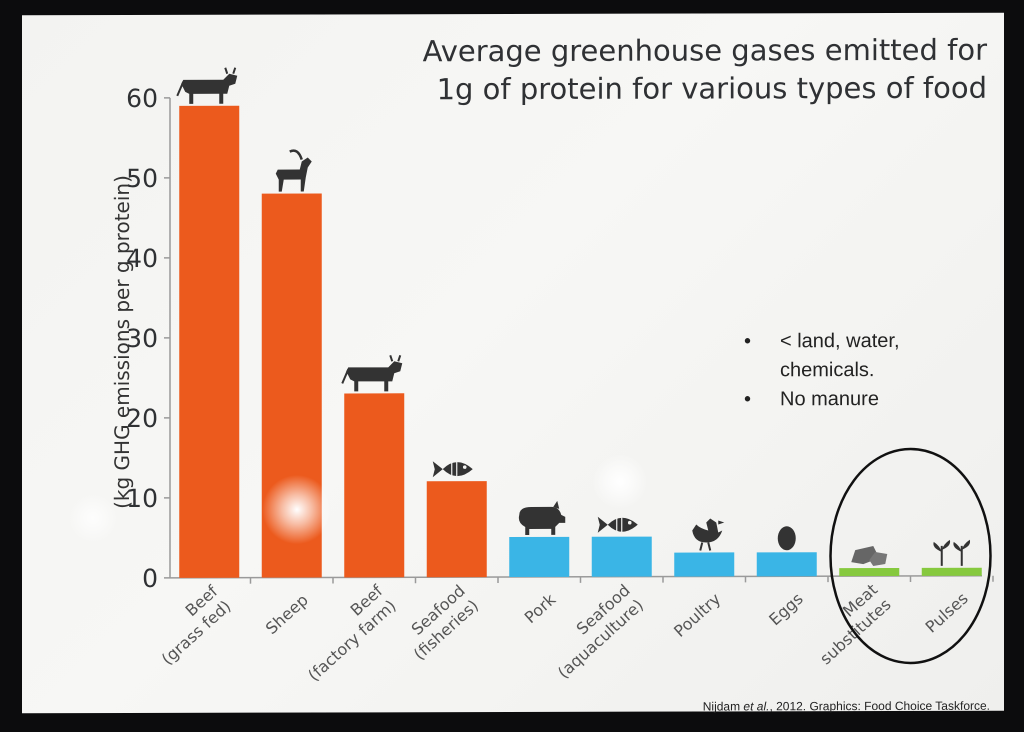 Image resolution: width=1024 pixels, height=732 pixels. Describe the element at coordinates (142, 258) in the screenshot. I see `y-tick-label: 40` at that location.